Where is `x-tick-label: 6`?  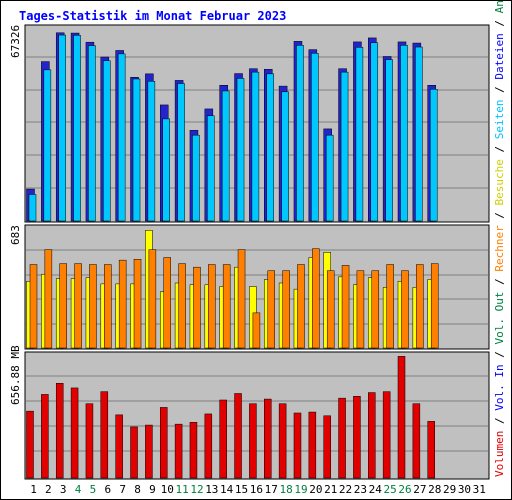 x-tick-label: 6 is located at coordinates (107, 489).